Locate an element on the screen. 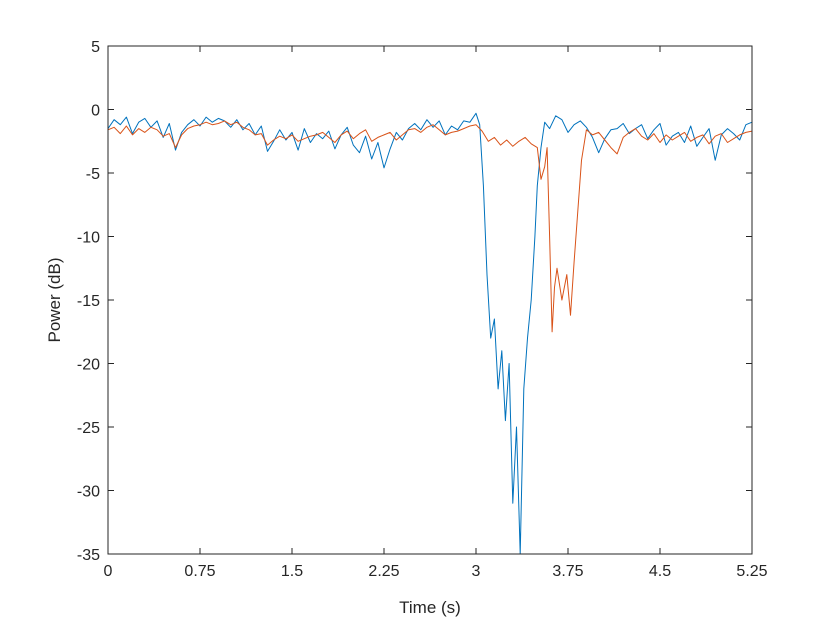 Image resolution: width=830 pixels, height=623 pixels. y-tick-label: -5 is located at coordinates (93, 174).